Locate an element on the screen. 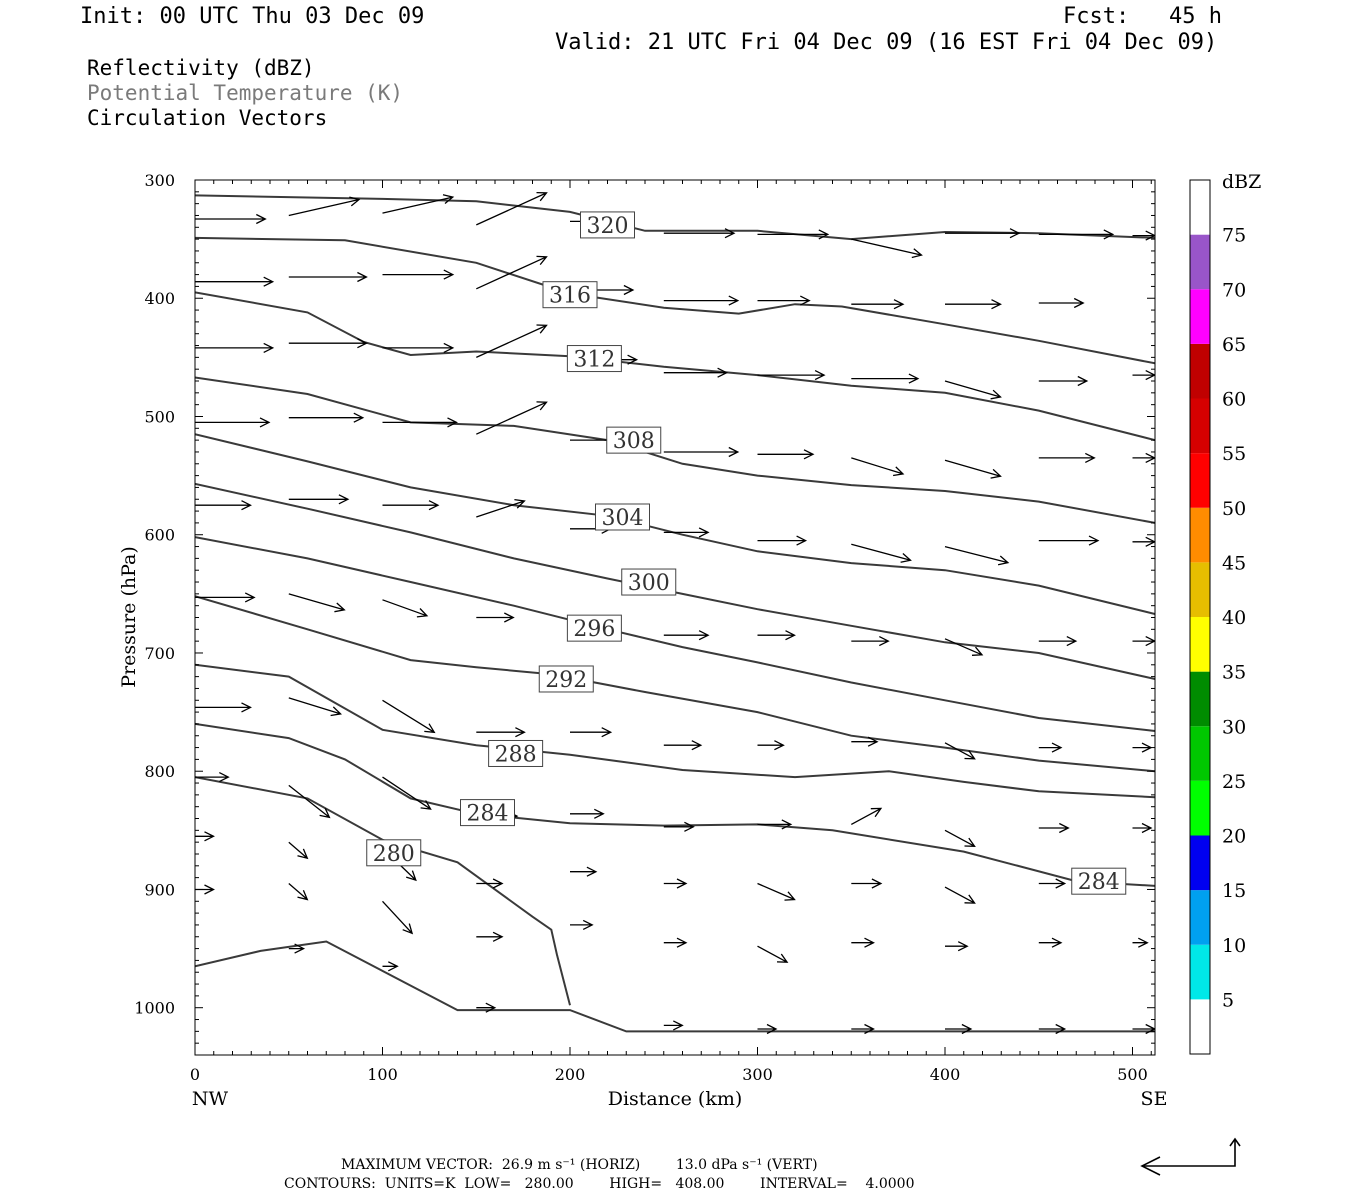  colorbar-level-label: 70 is located at coordinates (1234, 290).